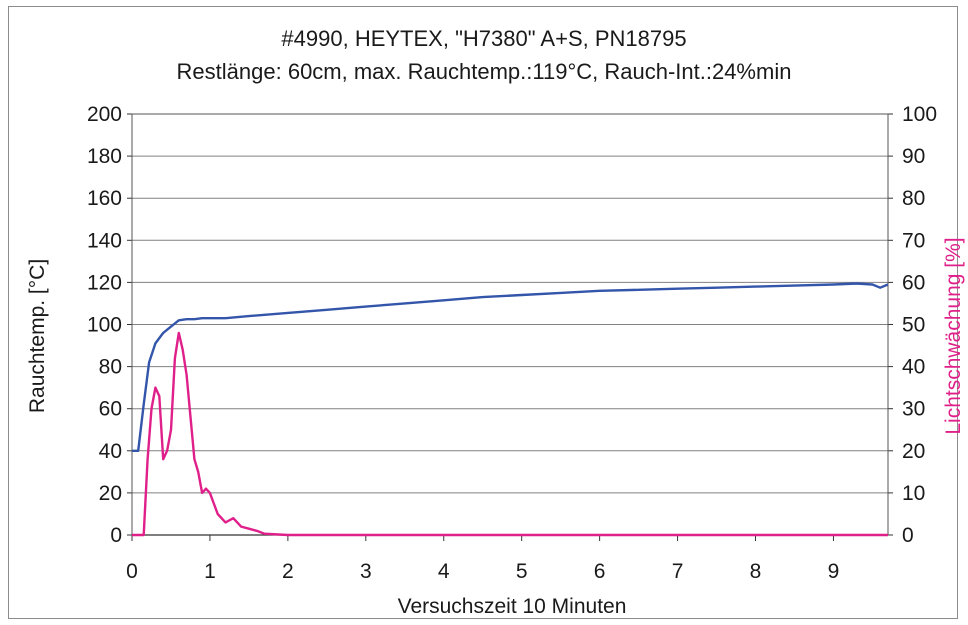 The width and height of the screenshot is (968, 625). Describe the element at coordinates (512, 606) in the screenshot. I see `x-axis-label: Versuchszeit 10 Minuten` at that location.